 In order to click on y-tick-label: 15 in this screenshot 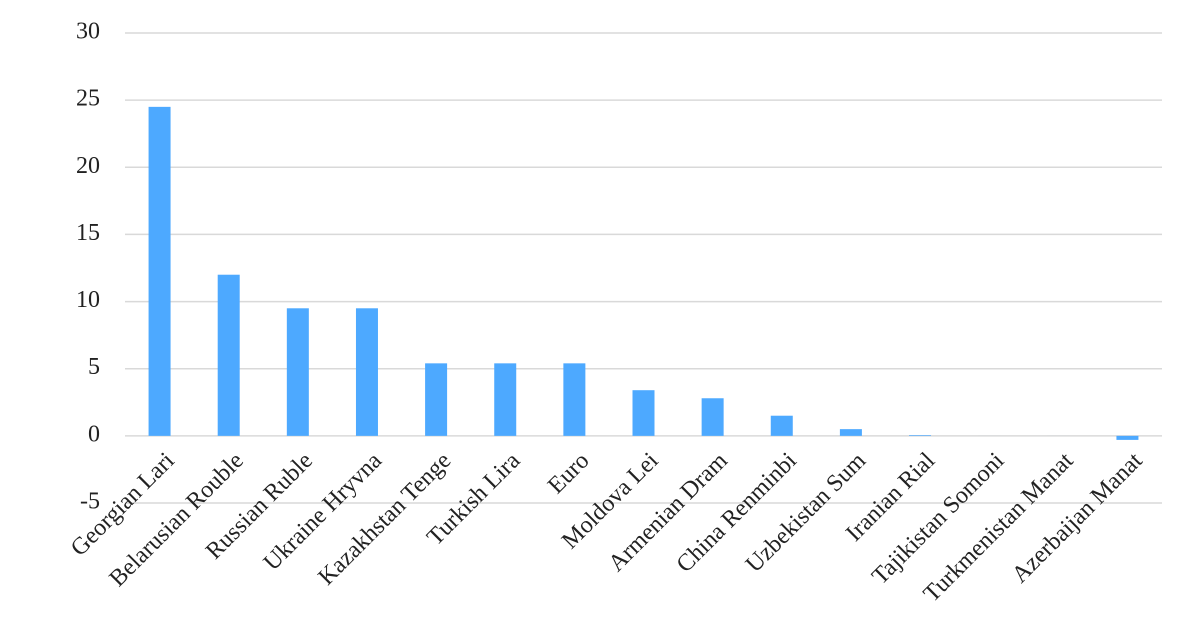, I will do `click(88, 233)`.